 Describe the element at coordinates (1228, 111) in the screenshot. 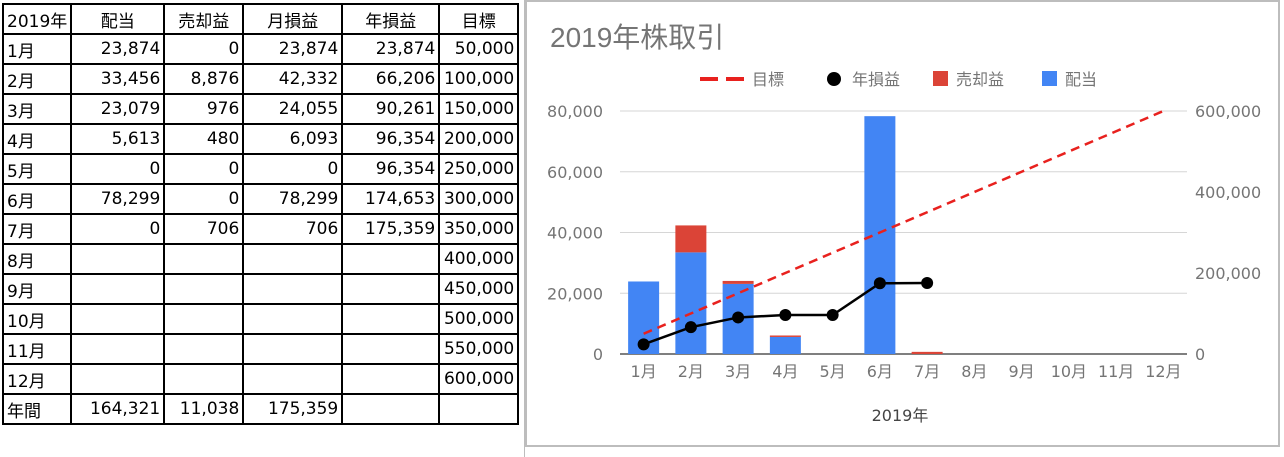

I see `right-axis-tick-label: 600,000` at that location.